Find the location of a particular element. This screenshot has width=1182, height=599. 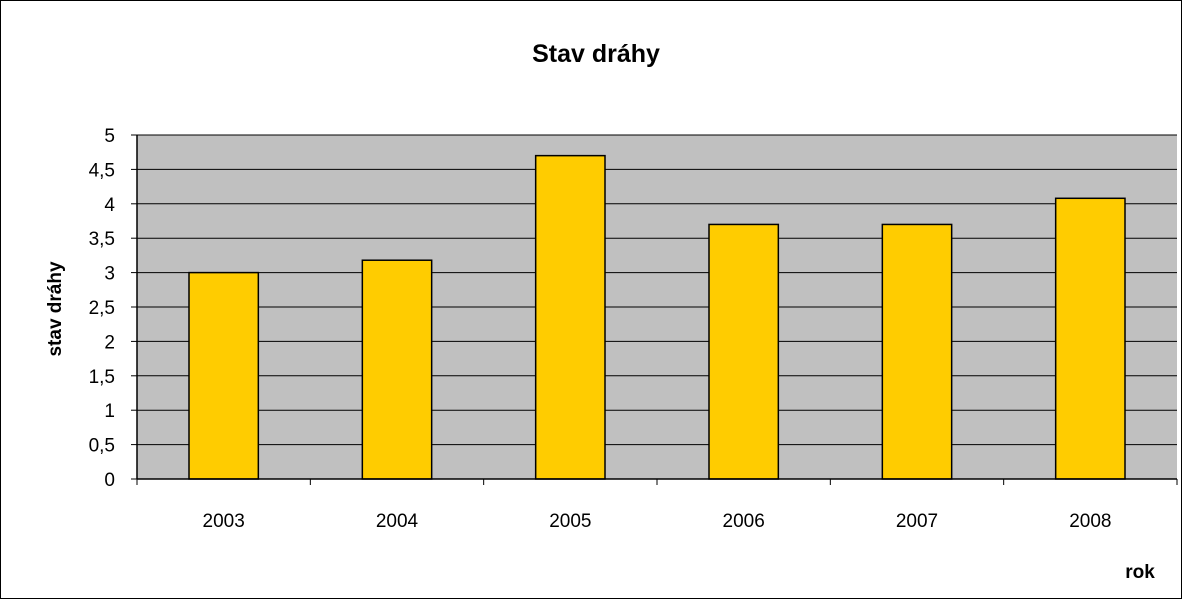

x-tick-label: 2003 is located at coordinates (224, 521).